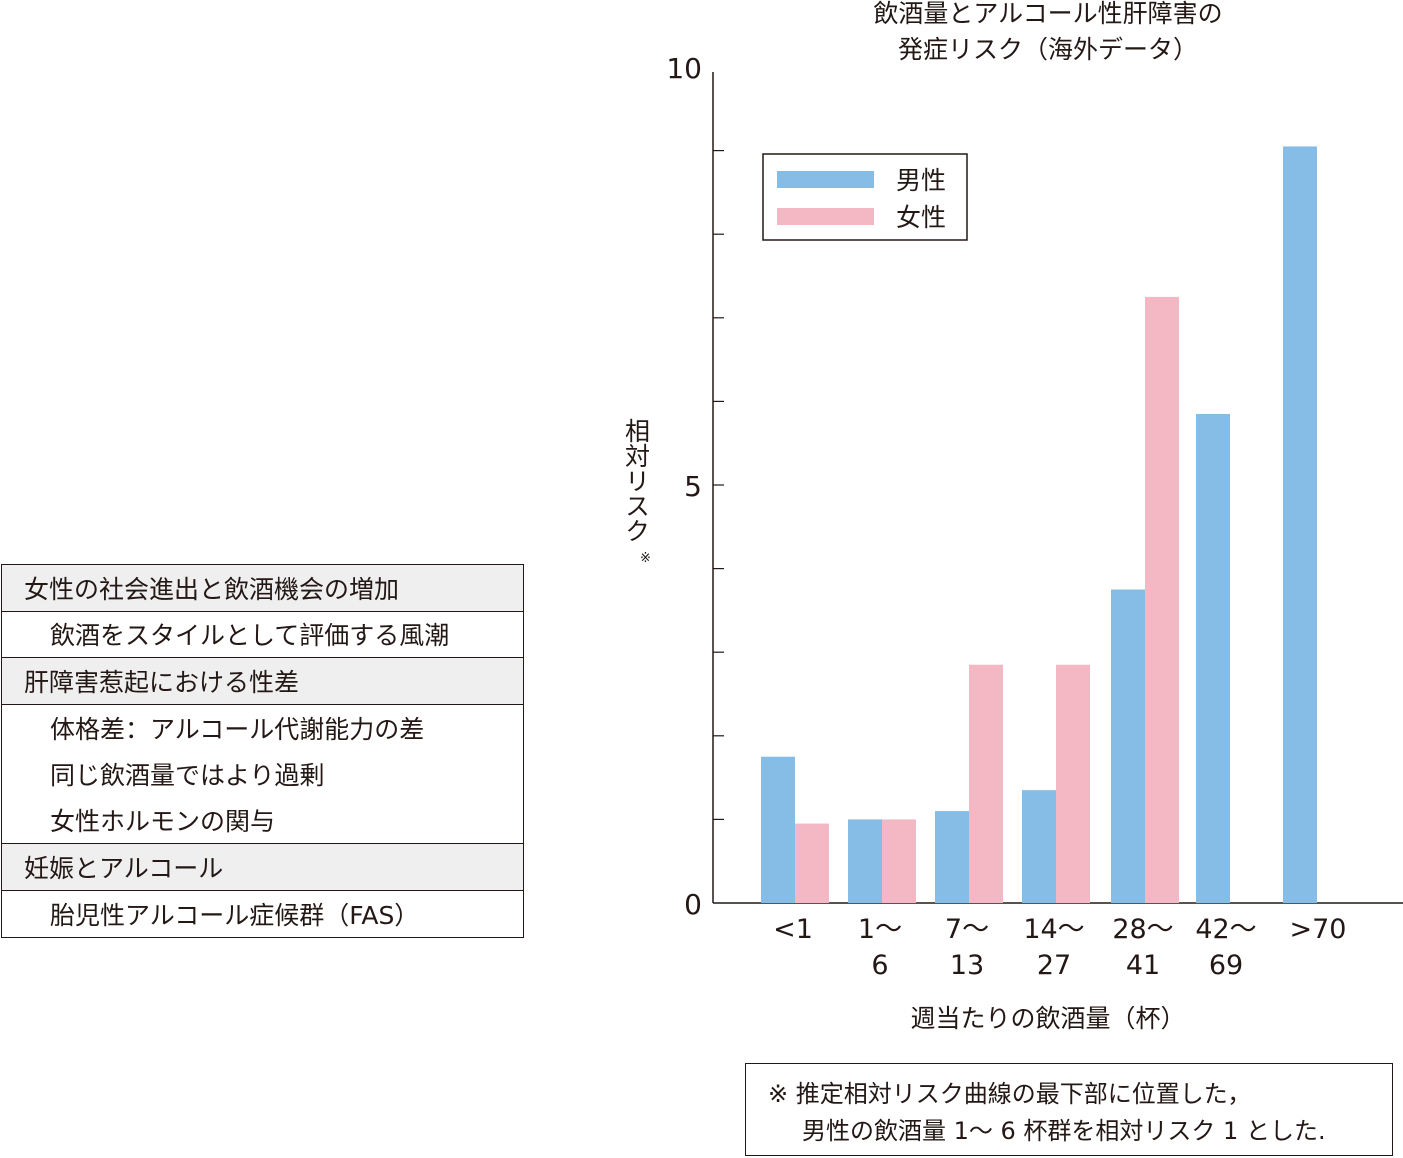 The width and height of the screenshot is (1403, 1158). I want to click on table-section-header: 女性の社会進出と飲酒機会の増加, so click(262, 588).